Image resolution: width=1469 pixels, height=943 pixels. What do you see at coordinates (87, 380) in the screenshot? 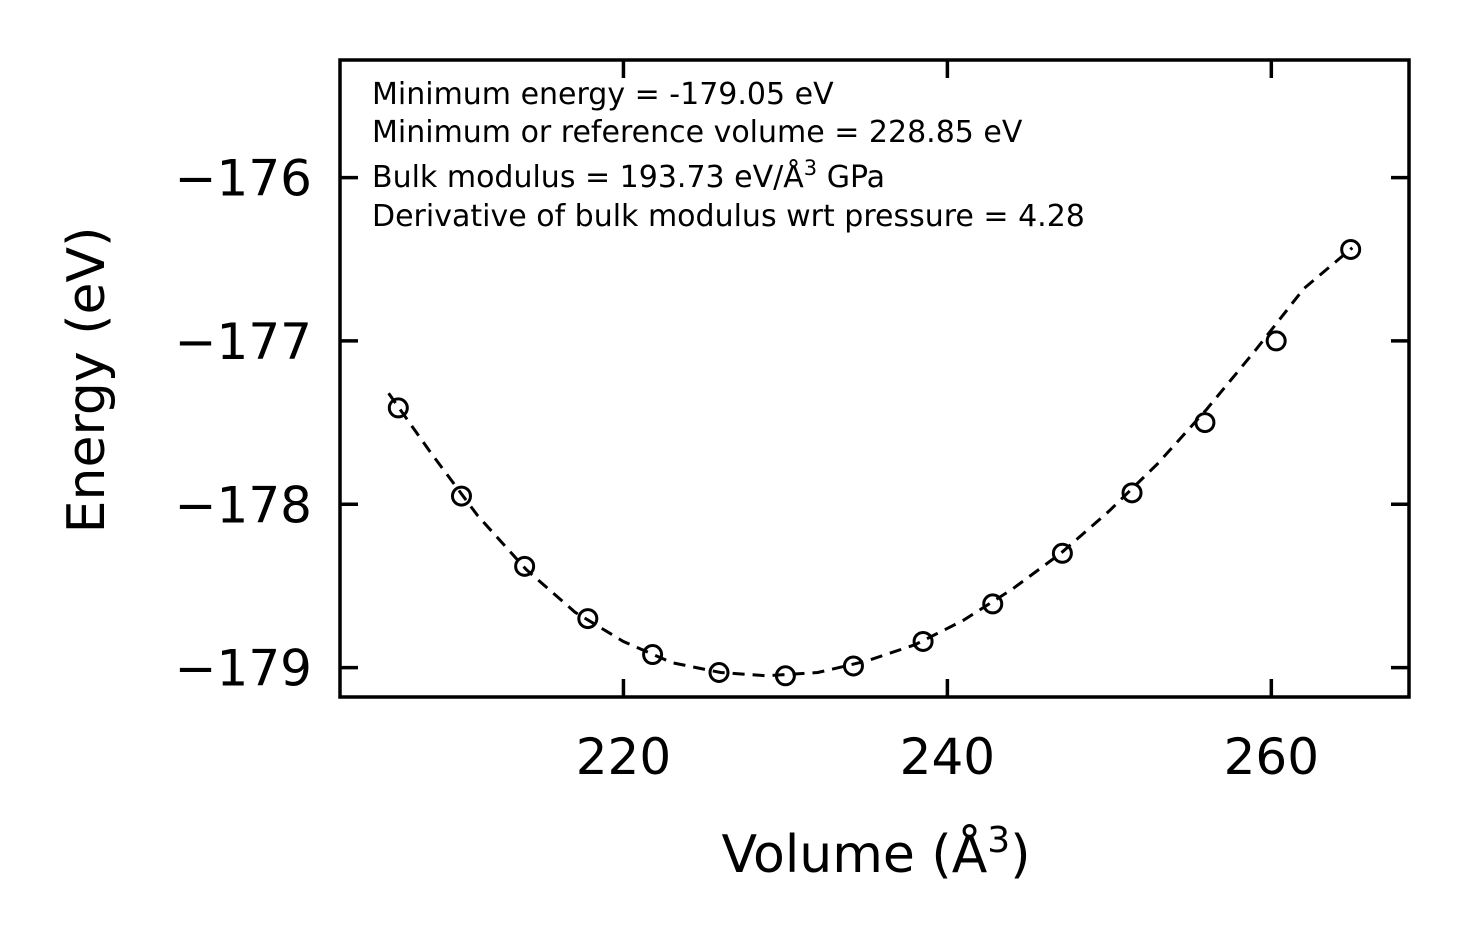
I see `y-axis-label: Energy (eV)` at bounding box center [87, 380].